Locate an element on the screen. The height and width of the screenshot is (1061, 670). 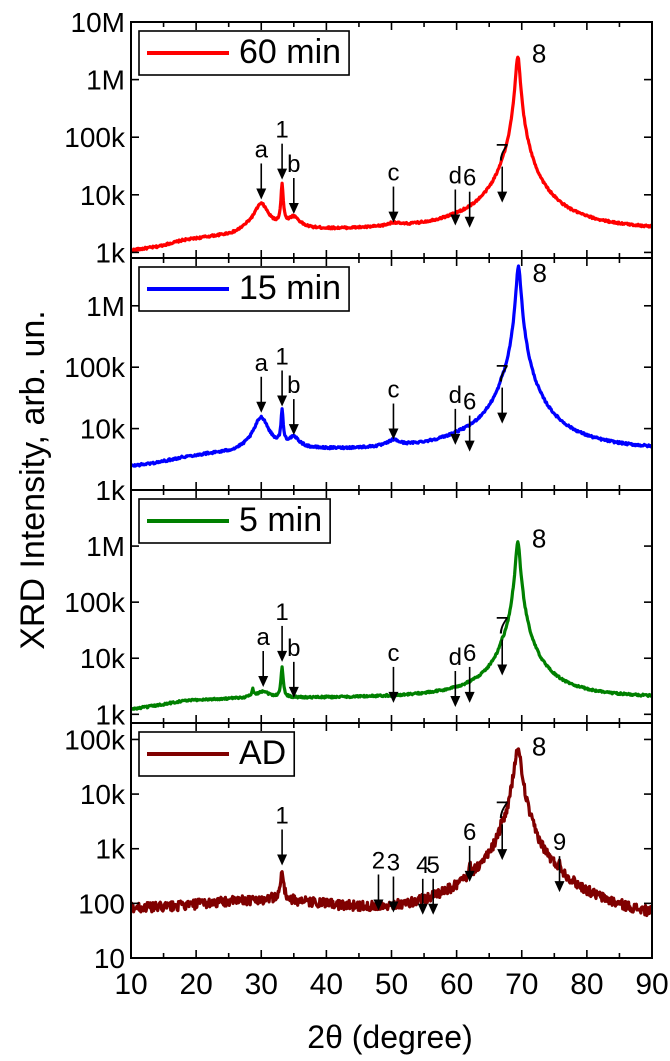
y-tick-label: 100 is located at coordinates (101, 903).